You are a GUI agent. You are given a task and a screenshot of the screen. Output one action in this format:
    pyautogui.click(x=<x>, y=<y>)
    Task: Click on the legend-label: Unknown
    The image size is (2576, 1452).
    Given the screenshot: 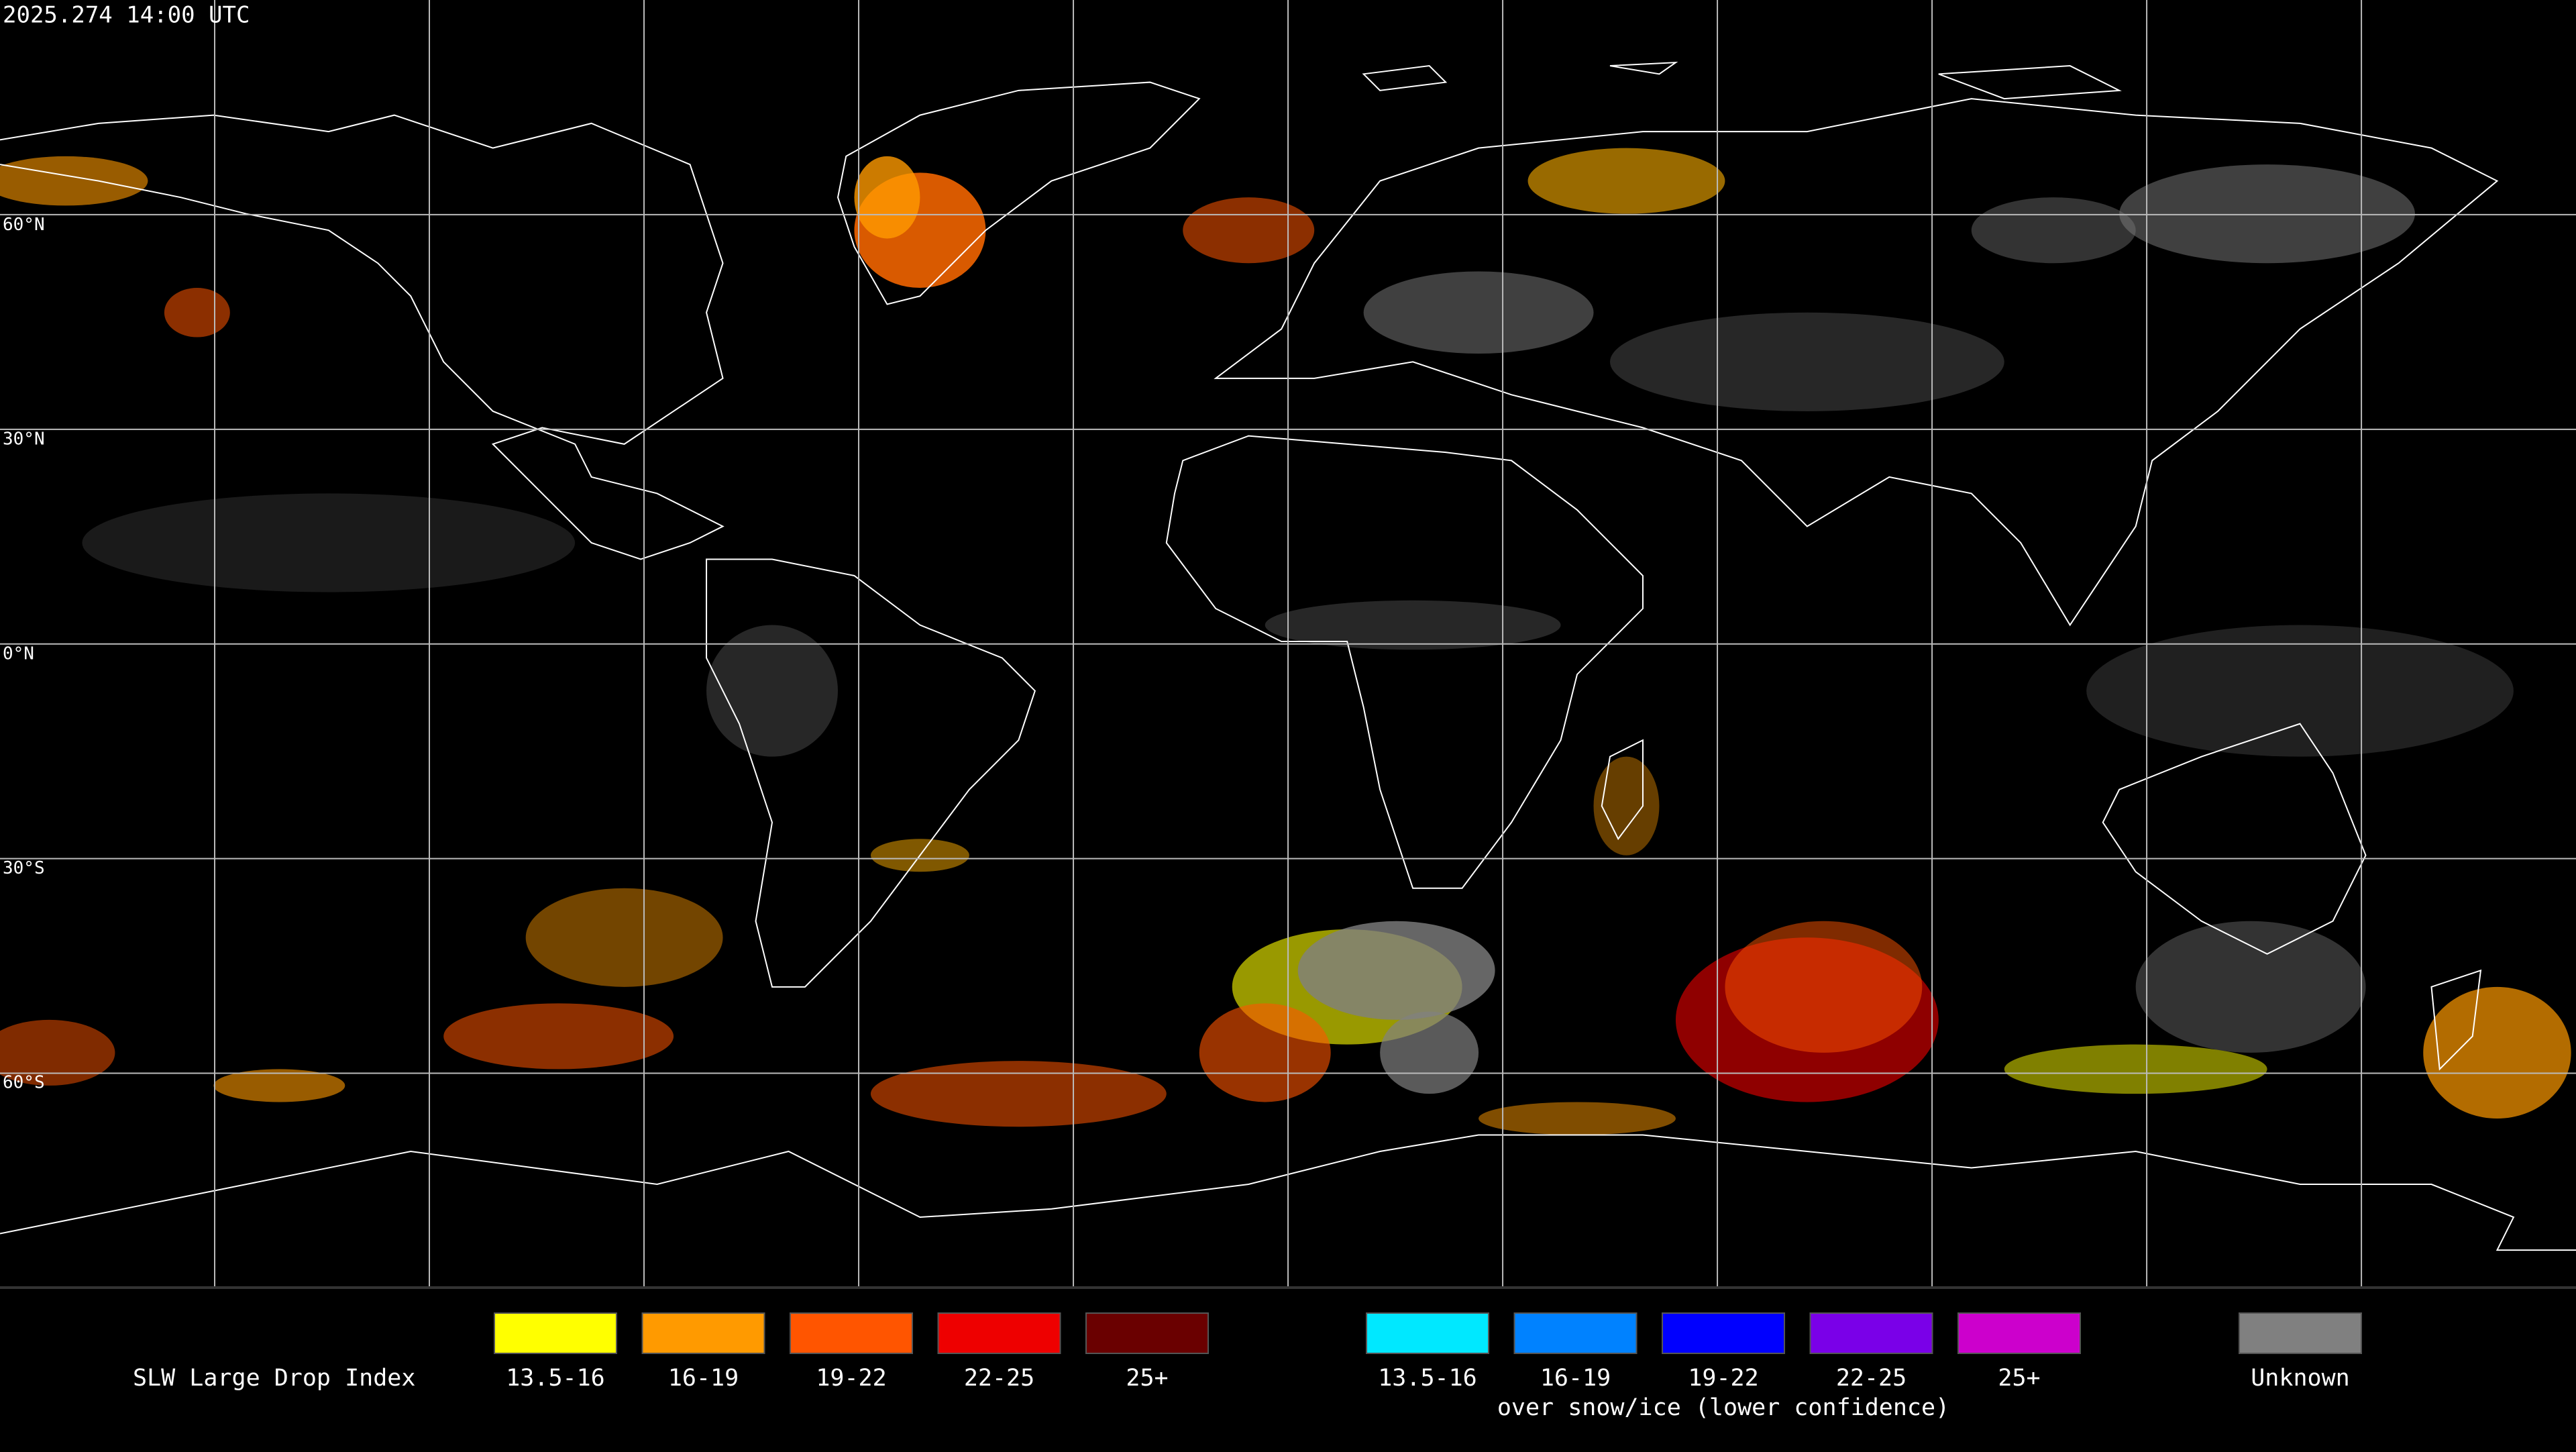 What is the action you would take?
    pyautogui.click(x=2300, y=1379)
    